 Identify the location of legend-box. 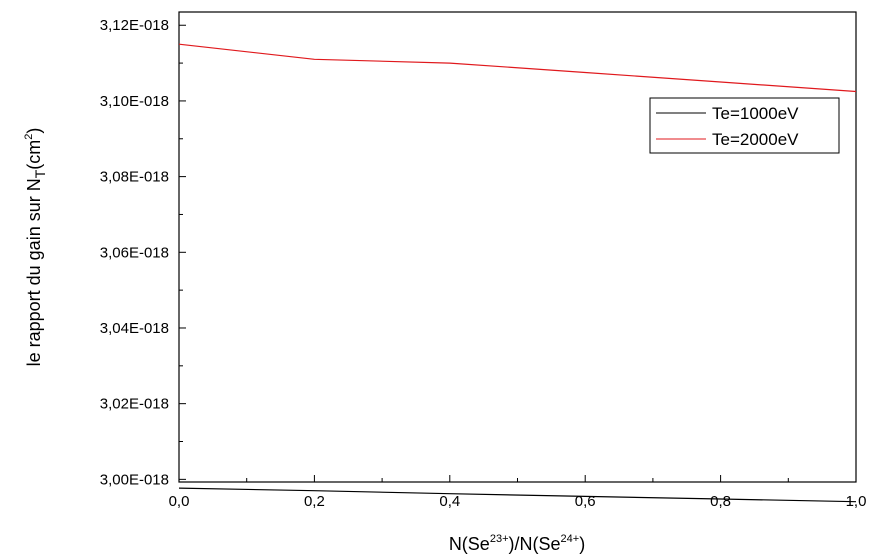
(744, 125).